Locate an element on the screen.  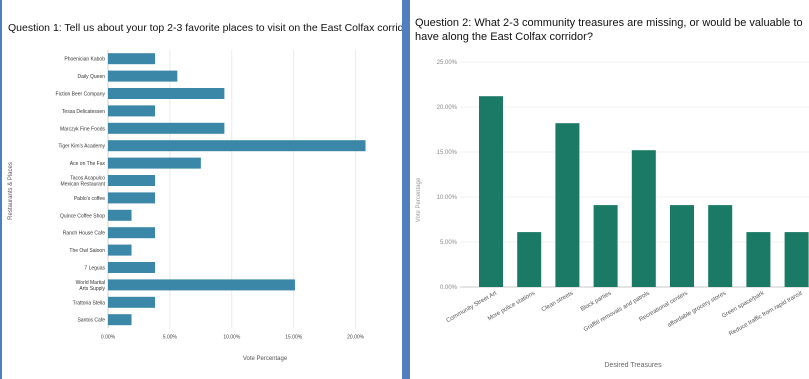
chart1-y-tick-label: Ace on The Fax is located at coordinates (88, 164).